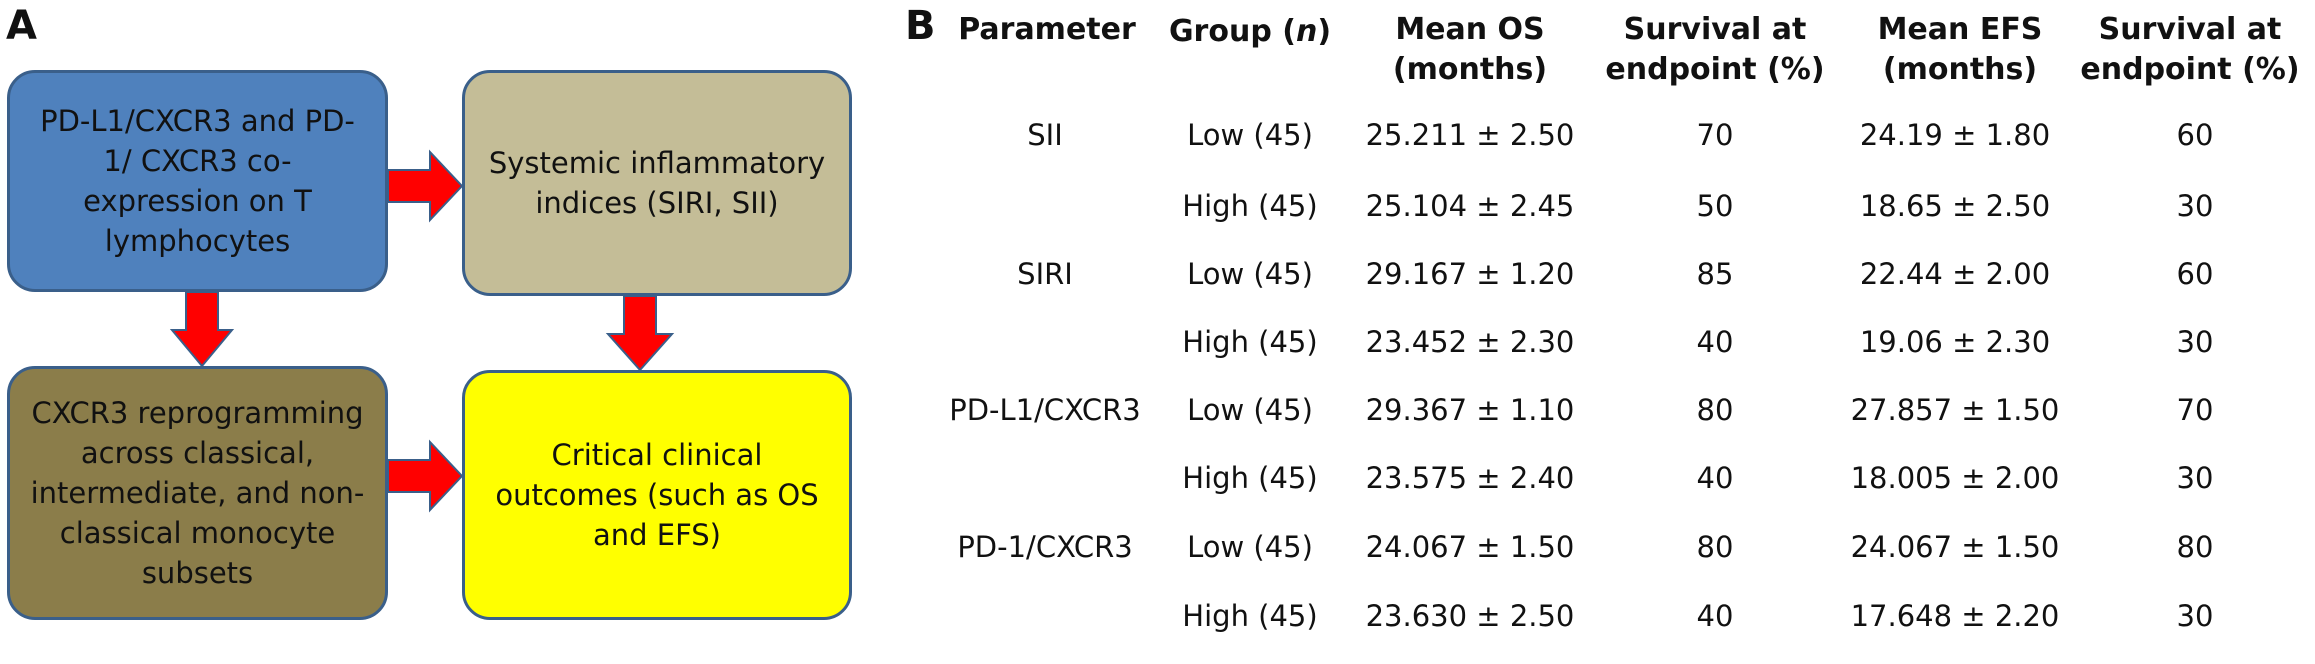  Describe the element at coordinates (425, 186) in the screenshot. I see `arrow-right-top` at that location.